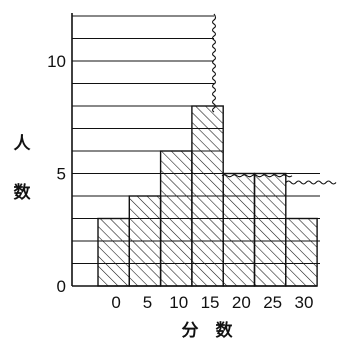  I want to click on grid-edge-right, so click(311, 182).